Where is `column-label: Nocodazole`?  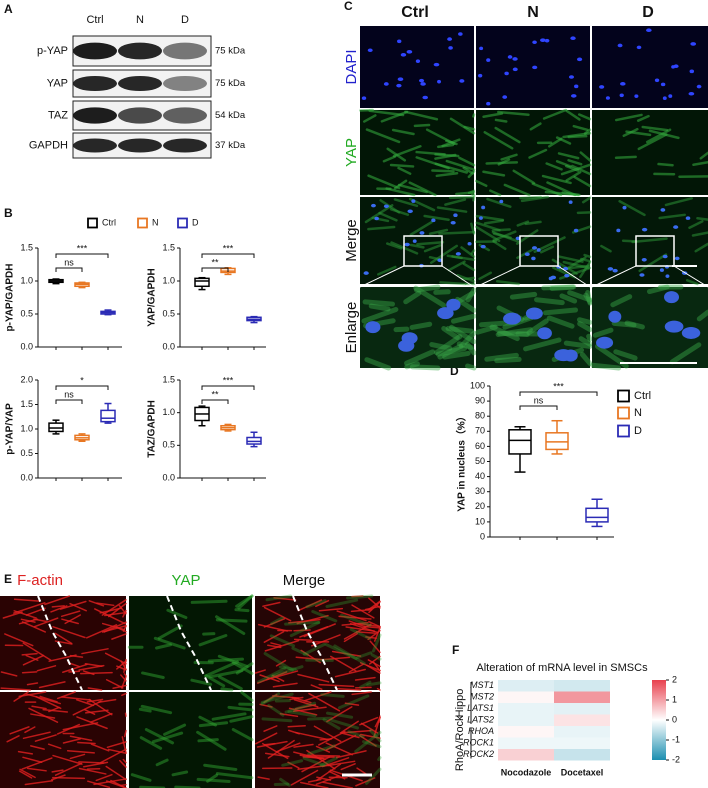
column-label: Nocodazole is located at coordinates (526, 772).